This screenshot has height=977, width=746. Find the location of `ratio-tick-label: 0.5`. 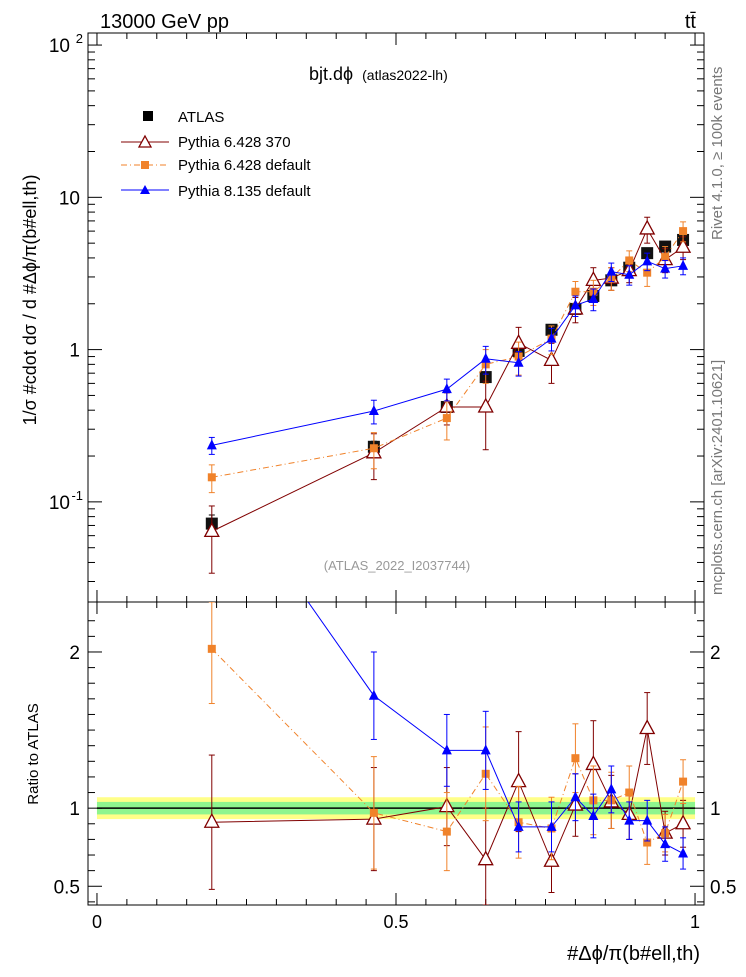

ratio-tick-label: 0.5 is located at coordinates (67, 887).